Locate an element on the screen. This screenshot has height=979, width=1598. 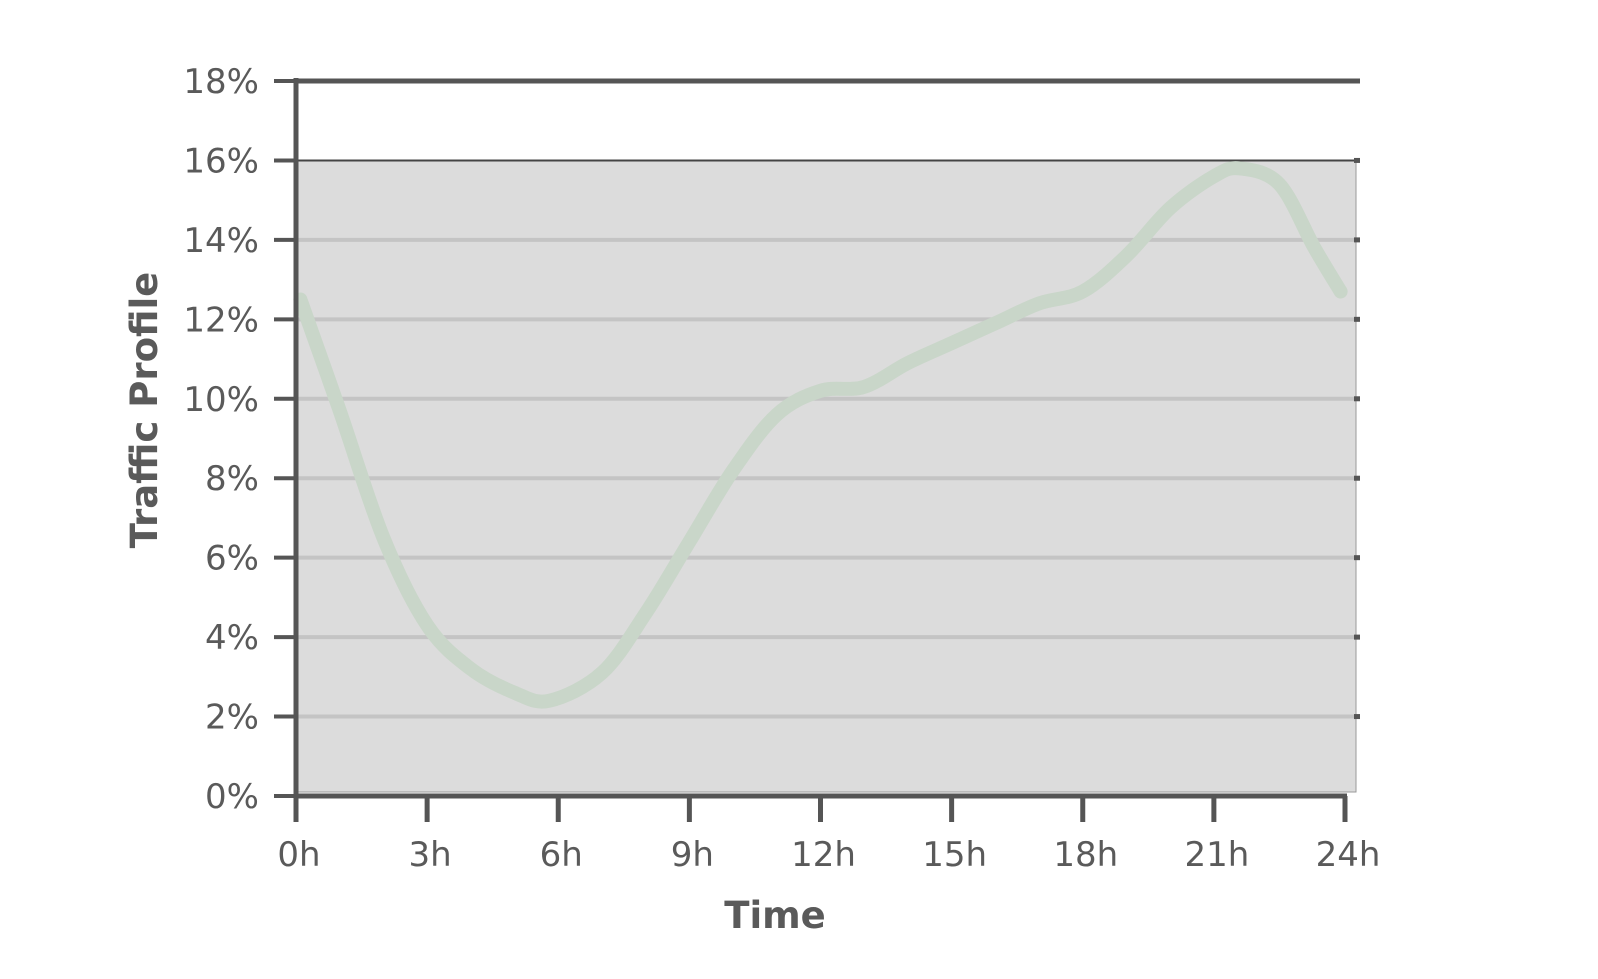
x-tick-label: 21h is located at coordinates (1216, 855).